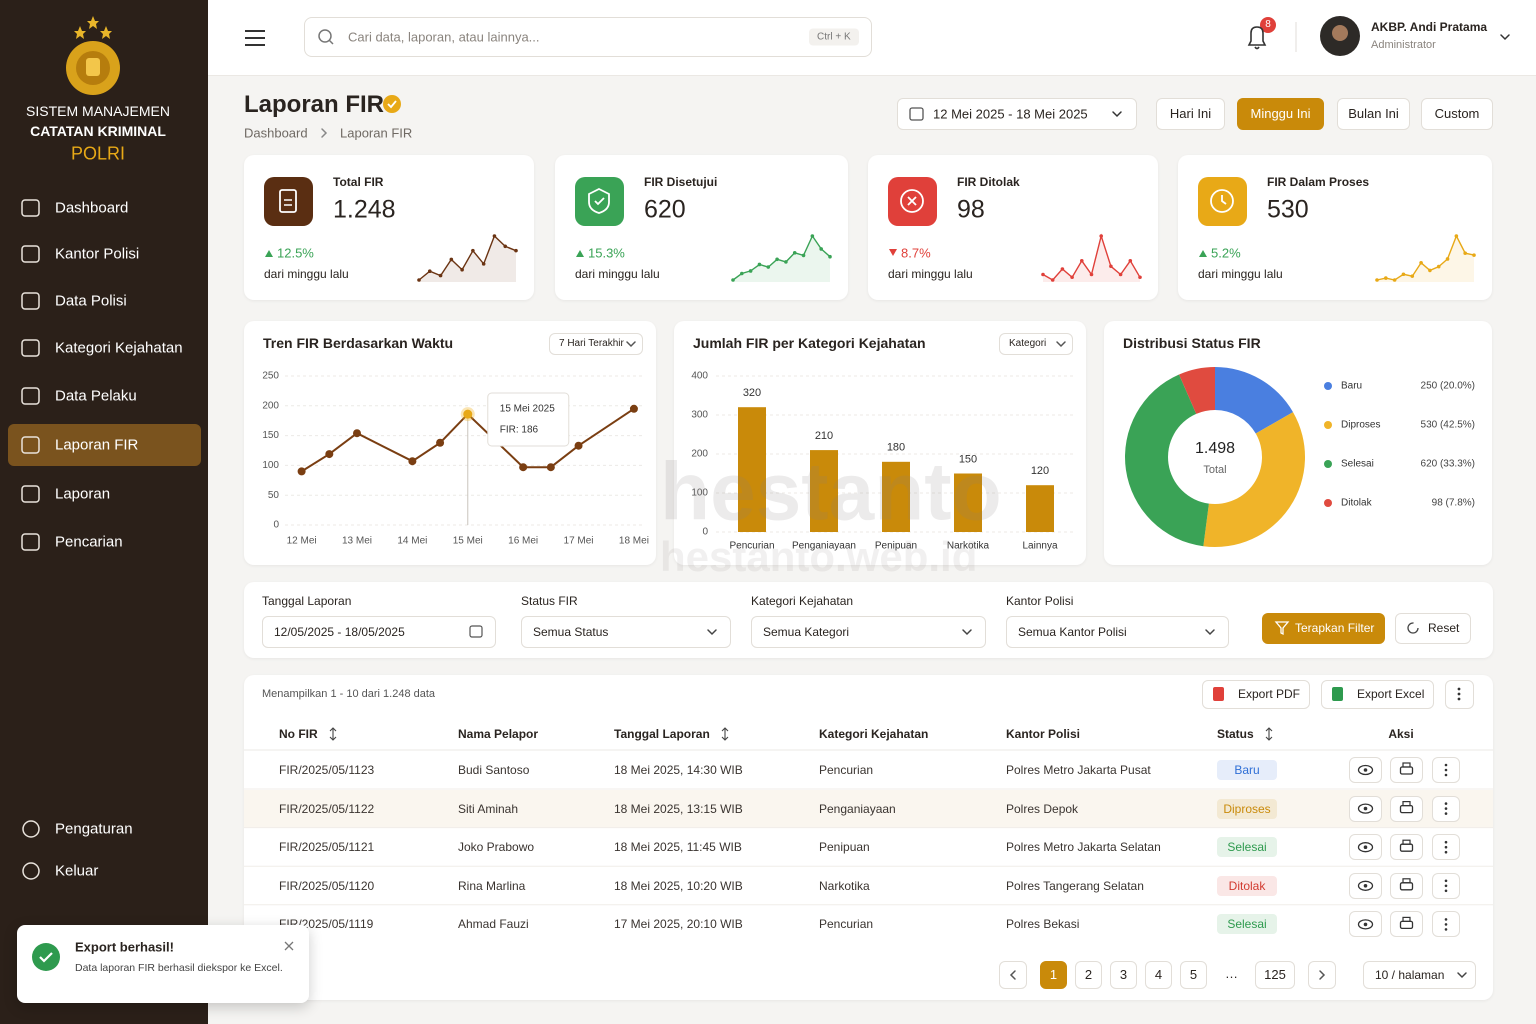 This screenshot has height=1024, width=1536. I want to click on export-button: Export PDF, so click(1256, 694).